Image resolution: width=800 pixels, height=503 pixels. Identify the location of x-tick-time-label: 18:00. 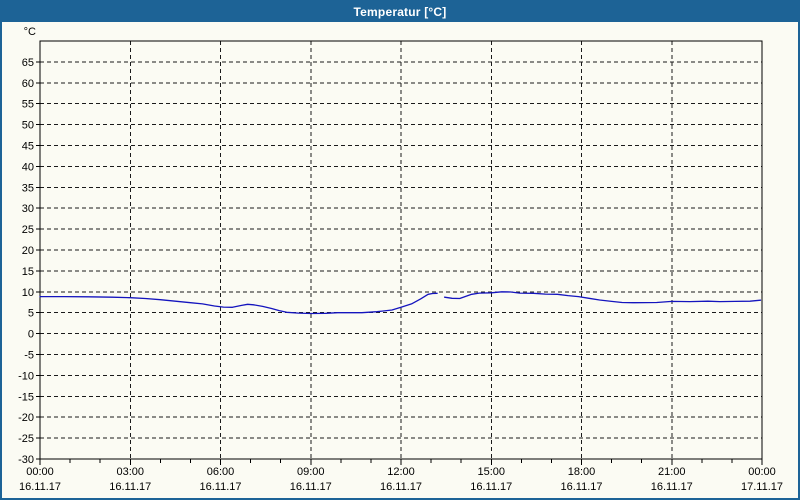
(582, 472).